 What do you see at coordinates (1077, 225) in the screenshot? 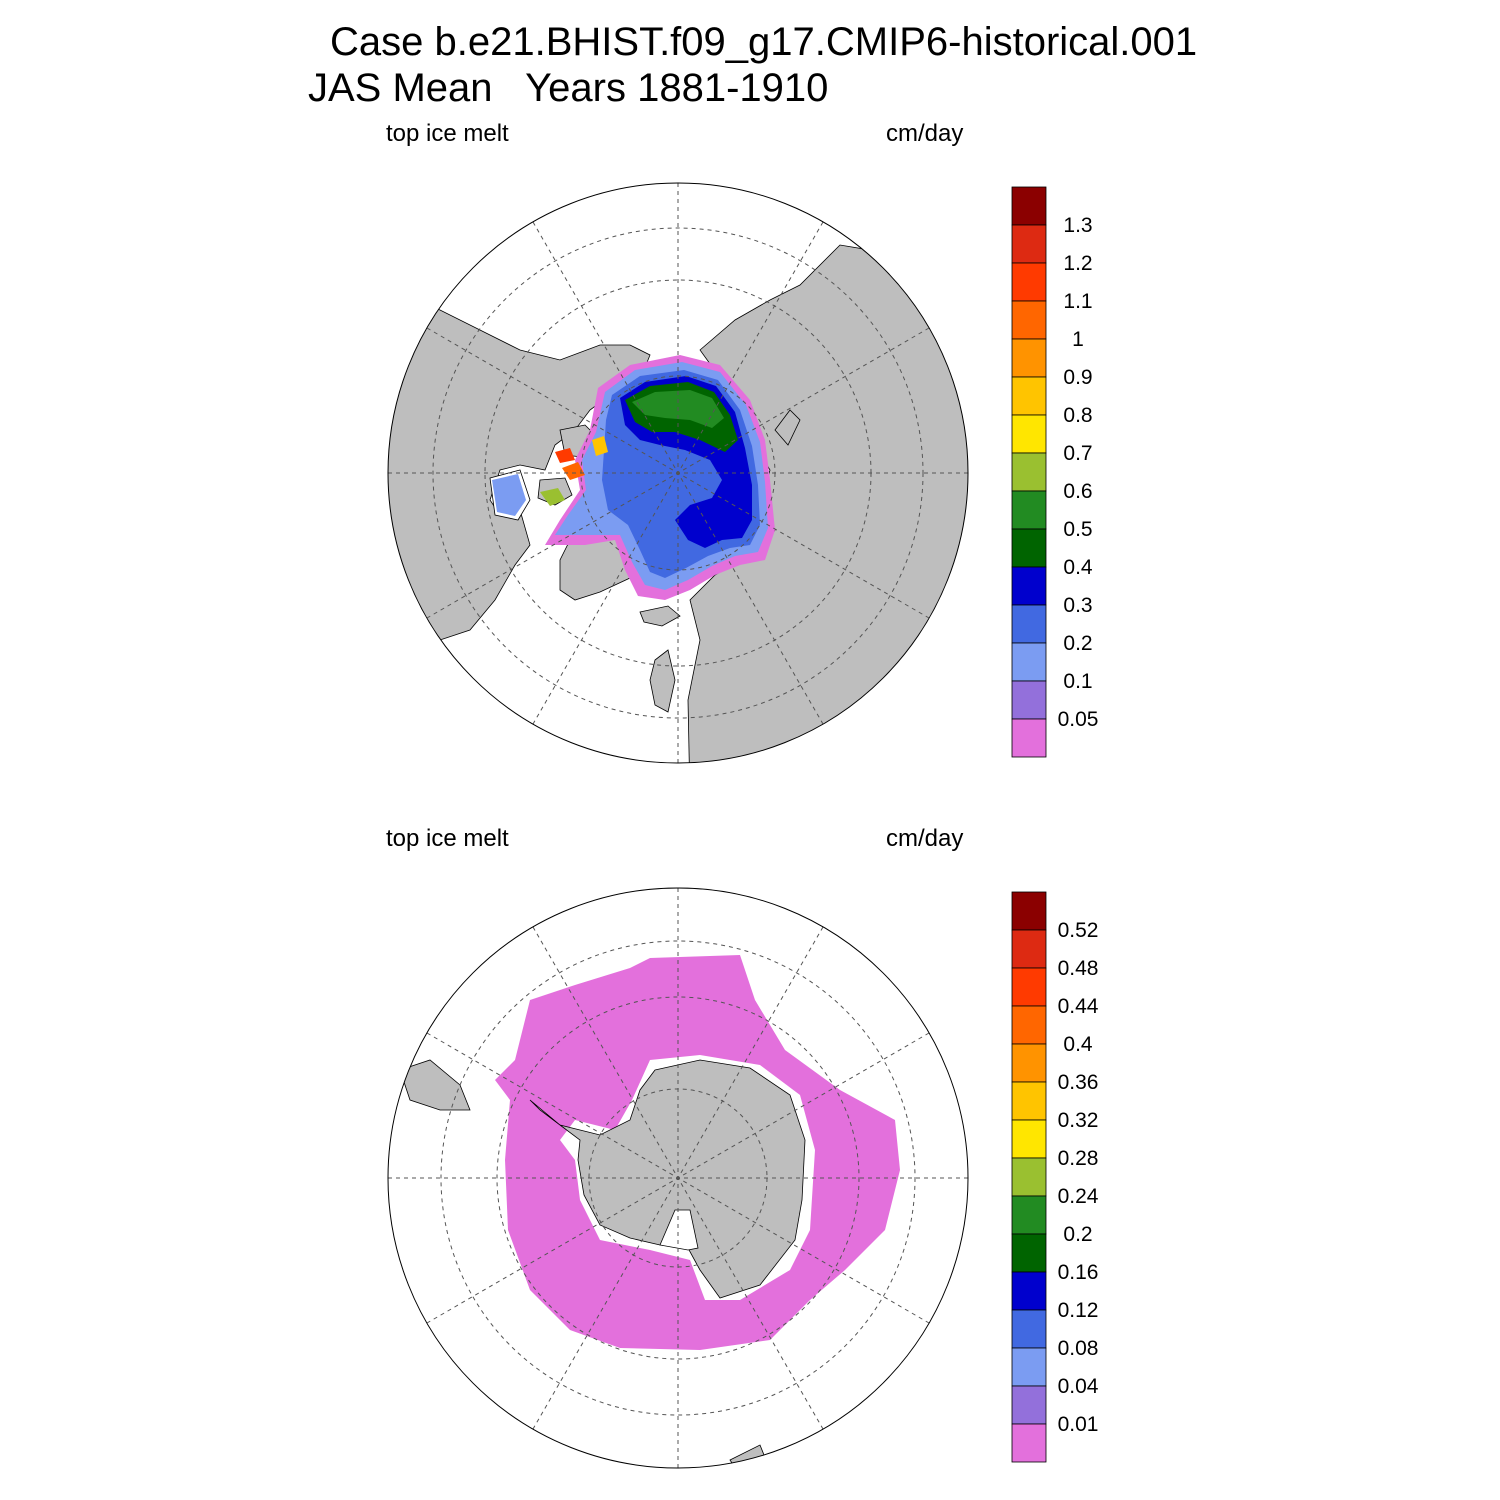
I see `colorbar-tick-label: 1.3` at bounding box center [1077, 225].